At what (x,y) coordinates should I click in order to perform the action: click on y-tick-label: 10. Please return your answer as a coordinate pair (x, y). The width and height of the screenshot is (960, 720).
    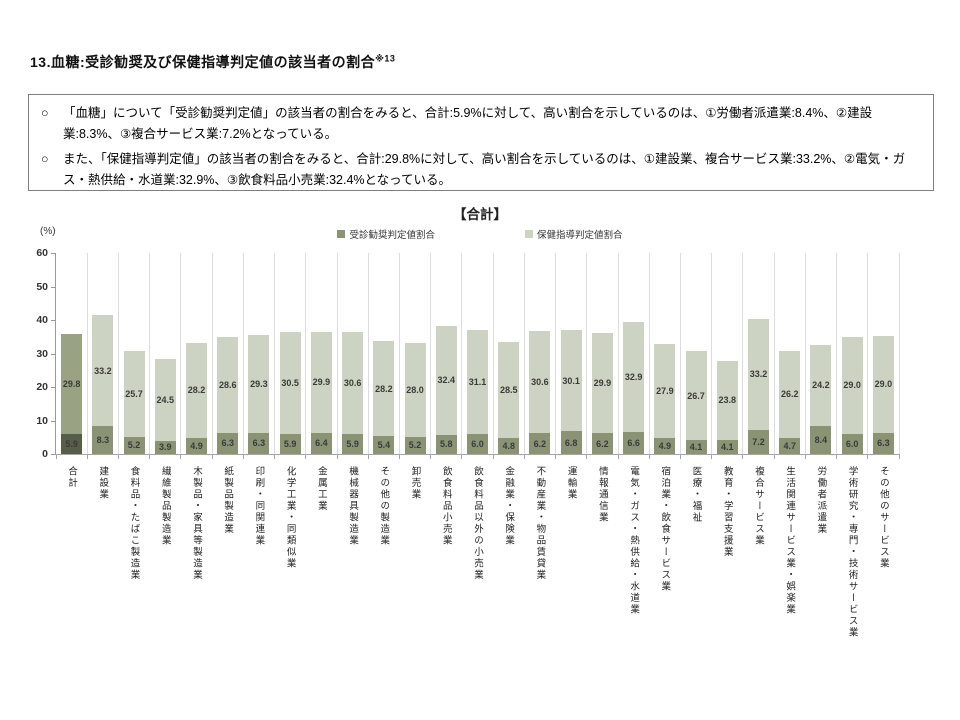
    Looking at the image, I should click on (42, 420).